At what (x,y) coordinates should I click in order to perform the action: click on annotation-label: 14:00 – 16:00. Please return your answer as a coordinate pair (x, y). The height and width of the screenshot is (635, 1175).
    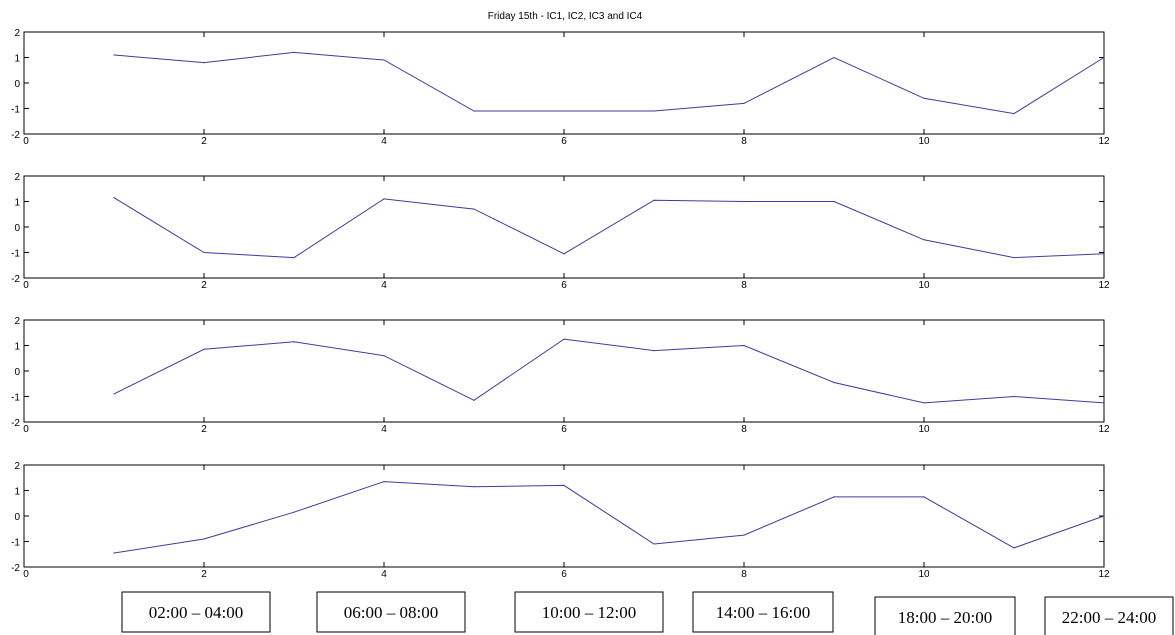
    Looking at the image, I should click on (763, 612).